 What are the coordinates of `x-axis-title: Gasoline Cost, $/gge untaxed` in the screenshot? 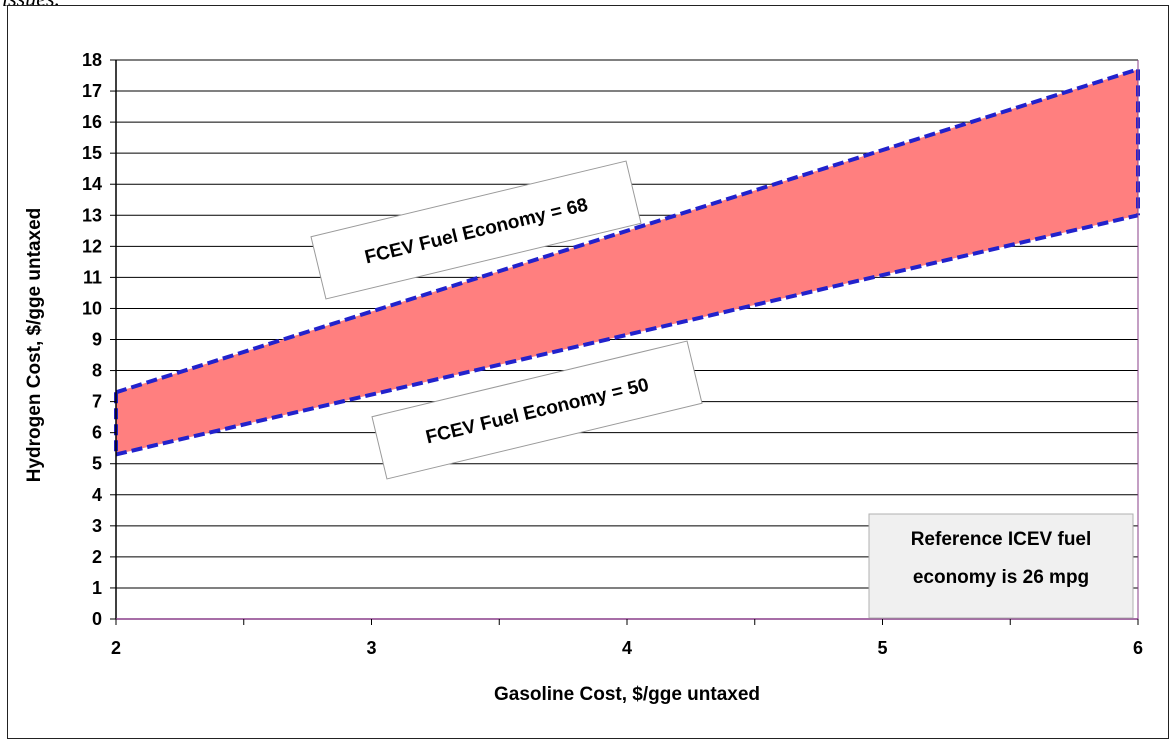 It's located at (627, 694).